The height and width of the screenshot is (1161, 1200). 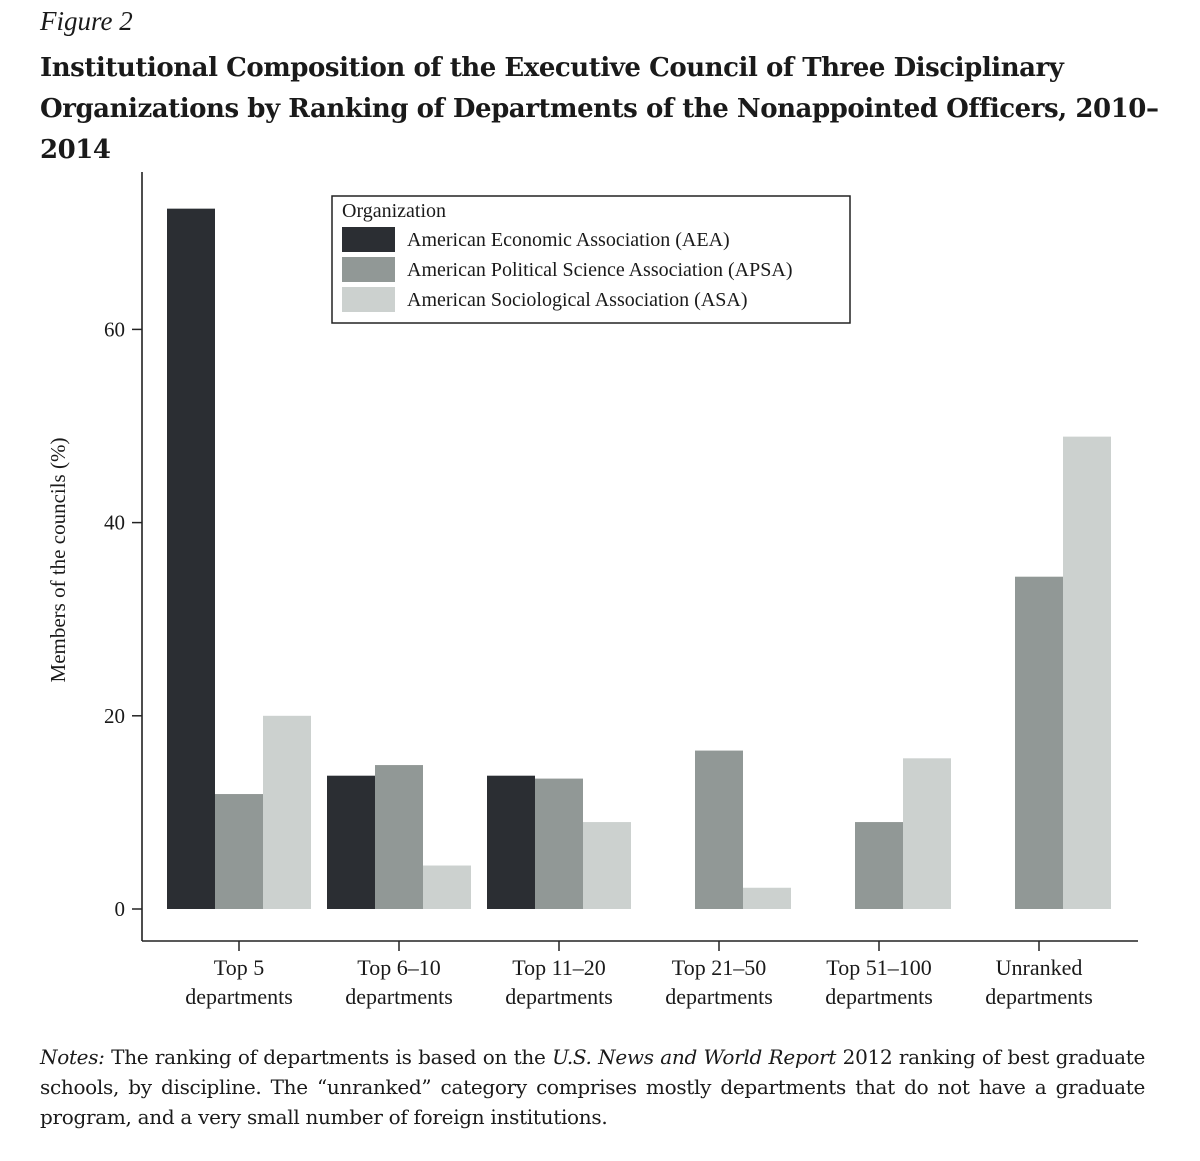 What do you see at coordinates (694, 1057) in the screenshot?
I see `notes-source: U.S. News and World Report` at bounding box center [694, 1057].